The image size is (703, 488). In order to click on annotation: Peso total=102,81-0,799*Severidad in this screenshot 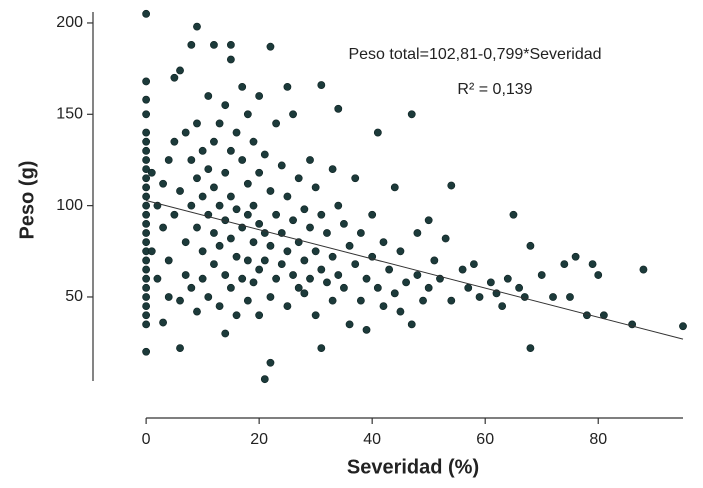, I will do `click(474, 54)`.